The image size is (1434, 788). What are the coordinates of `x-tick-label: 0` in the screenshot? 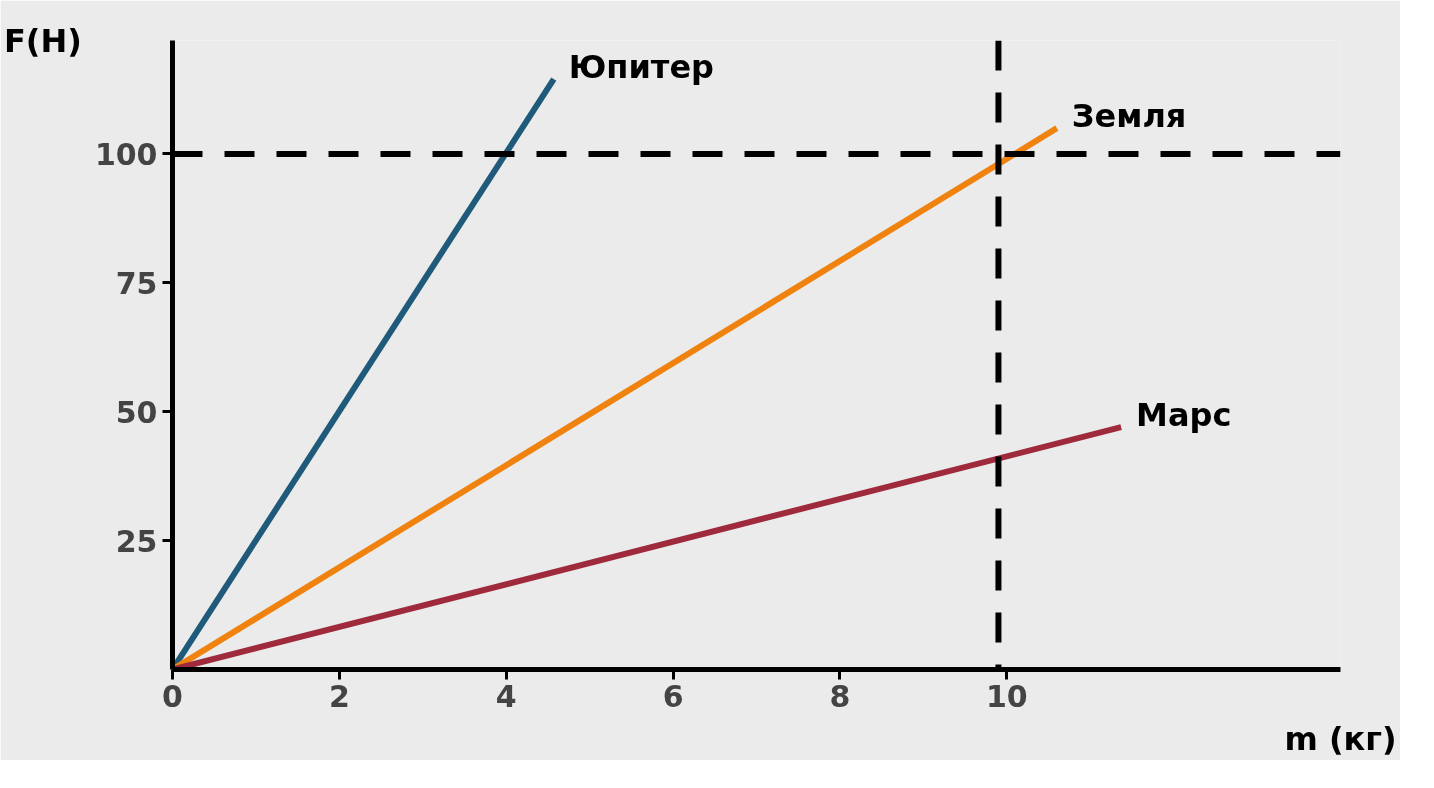 It's located at (172, 696).